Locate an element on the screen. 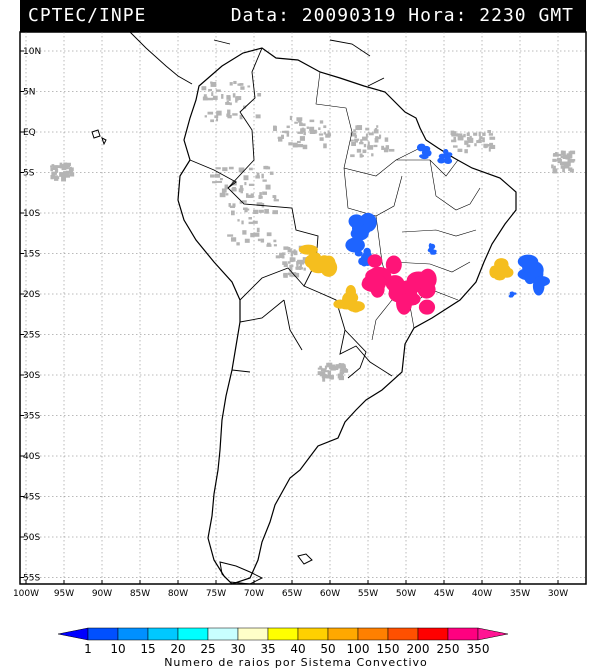 This screenshot has height=670, width=600. legend-left-arrow is located at coordinates (73, 634).